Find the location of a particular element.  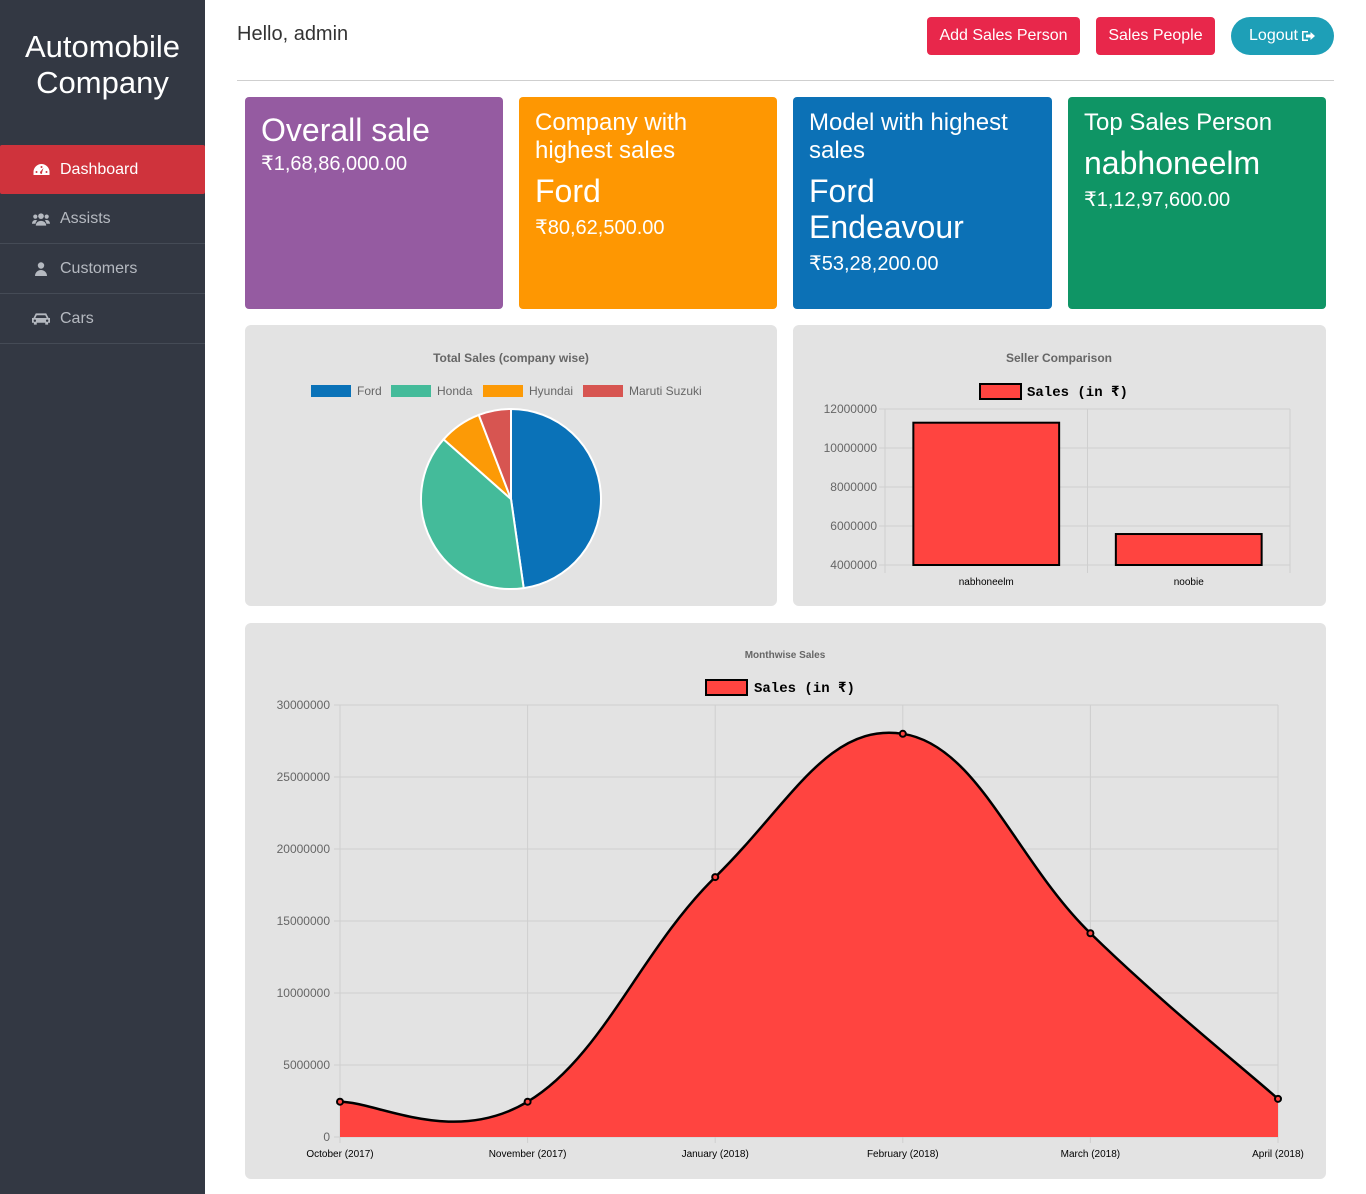

x-tick-label: November (2017) is located at coordinates (528, 1154).